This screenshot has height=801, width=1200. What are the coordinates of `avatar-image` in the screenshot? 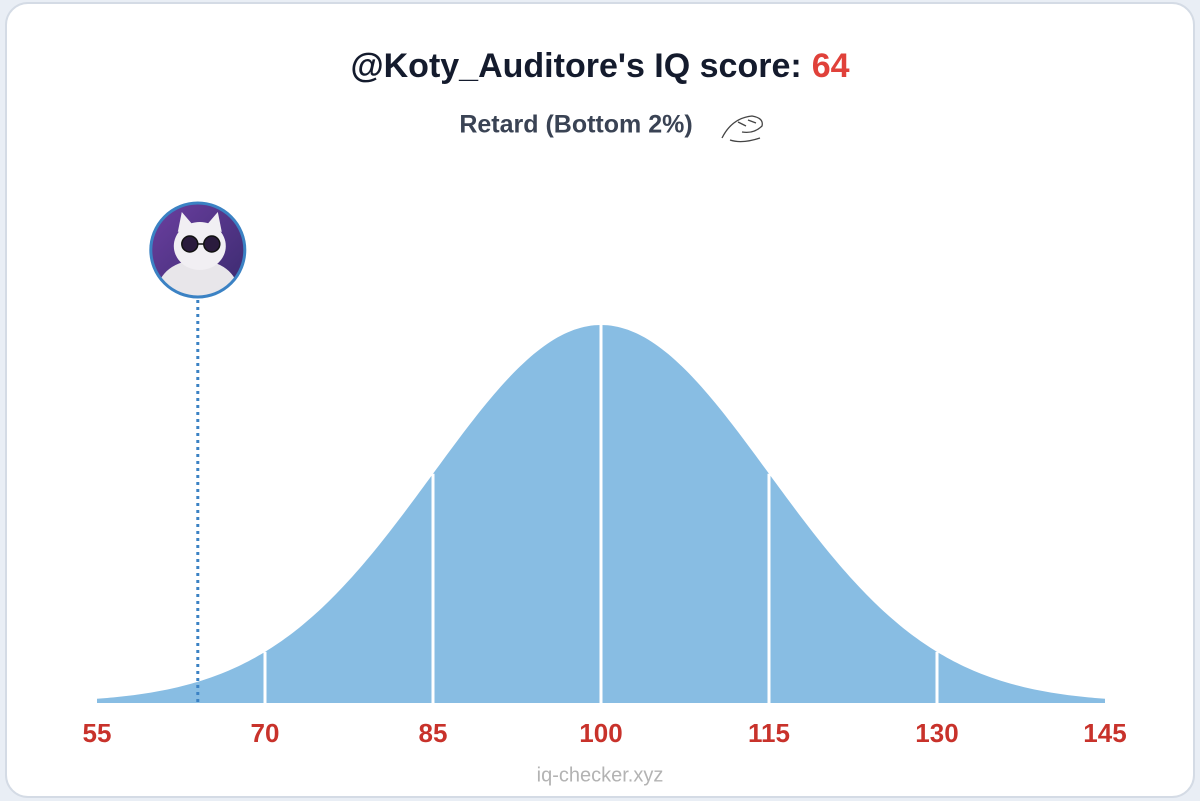 It's located at (197, 250).